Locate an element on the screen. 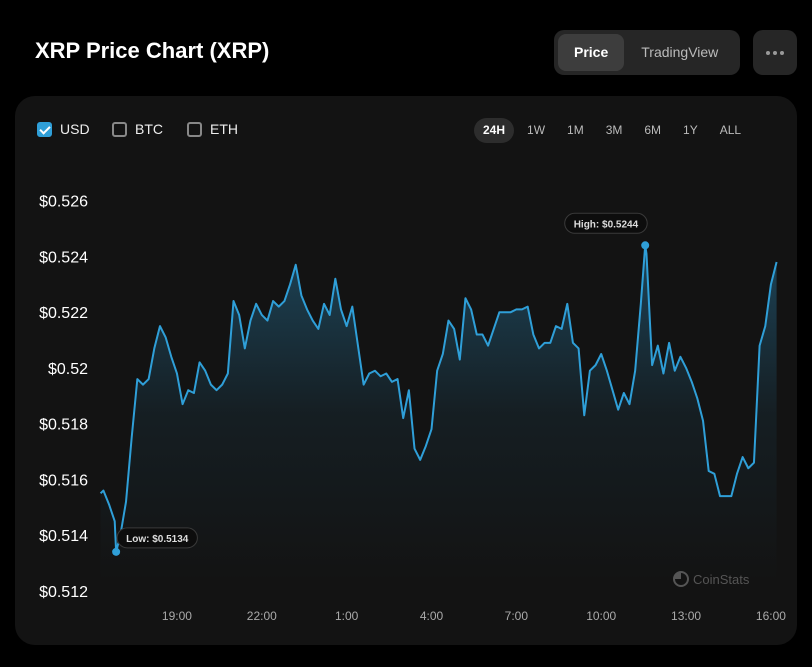 This screenshot has width=812, height=667. x-tick-label: 16:00 is located at coordinates (771, 616).